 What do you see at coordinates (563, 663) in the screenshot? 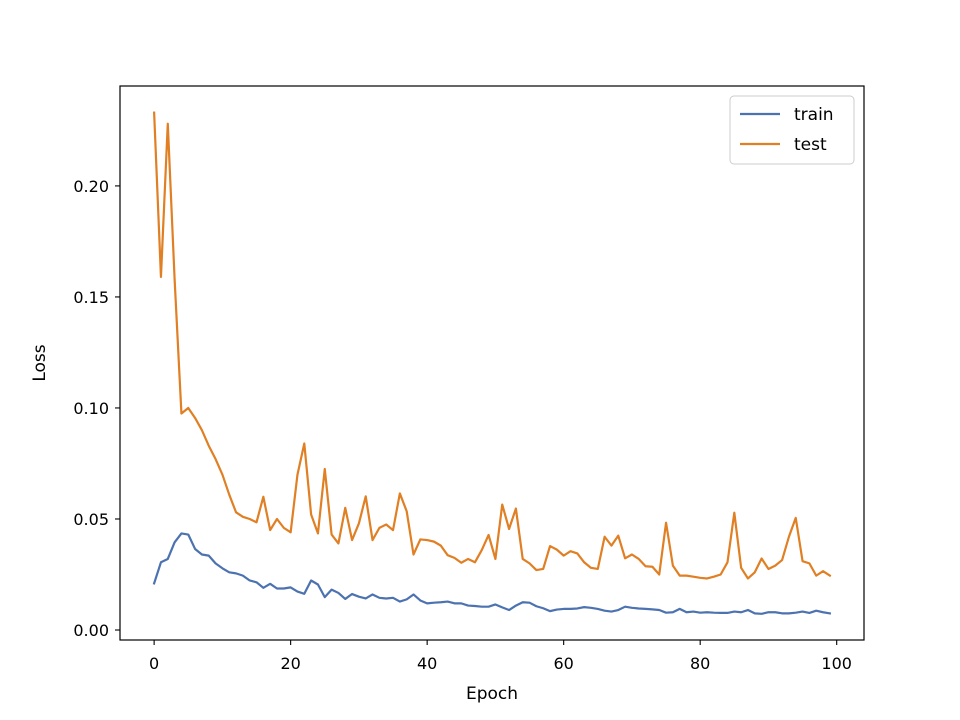
I see `x-tick-label: 60` at bounding box center [563, 663].